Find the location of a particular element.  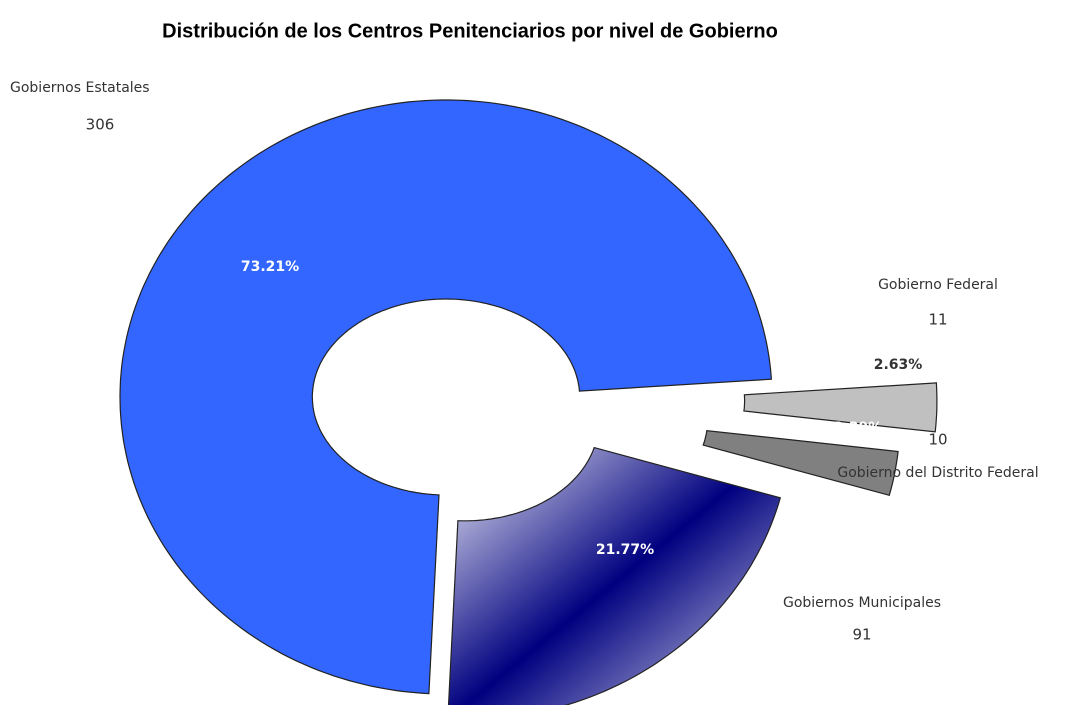

category-label: Gobierno del Distrito Federal is located at coordinates (937, 473).